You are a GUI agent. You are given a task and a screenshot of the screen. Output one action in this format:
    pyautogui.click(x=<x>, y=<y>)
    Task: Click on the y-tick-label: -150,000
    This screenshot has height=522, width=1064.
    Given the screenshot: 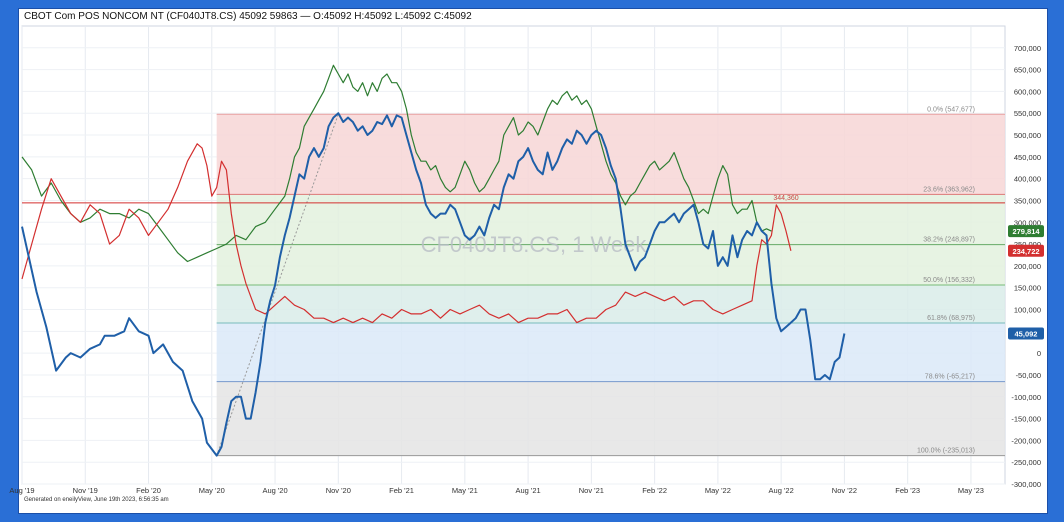 What is the action you would take?
    pyautogui.click(x=1026, y=419)
    